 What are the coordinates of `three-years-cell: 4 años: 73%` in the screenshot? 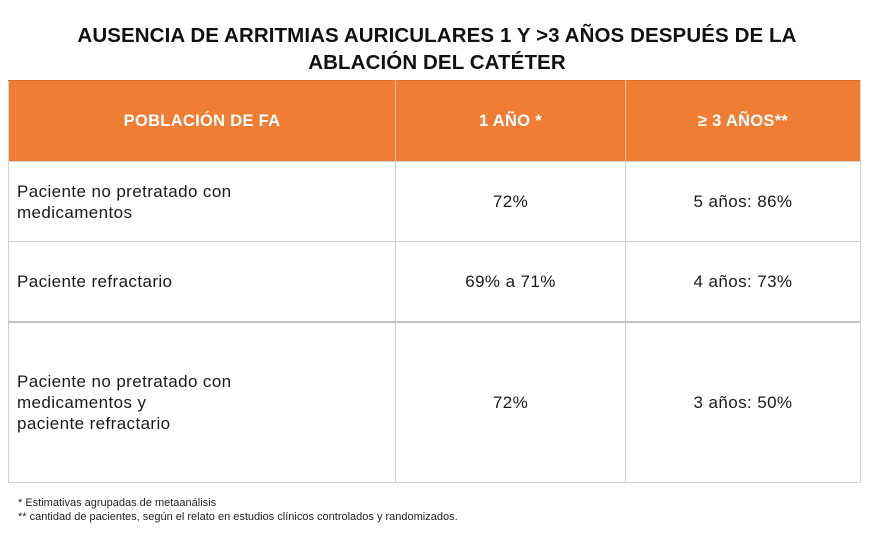 It's located at (743, 282).